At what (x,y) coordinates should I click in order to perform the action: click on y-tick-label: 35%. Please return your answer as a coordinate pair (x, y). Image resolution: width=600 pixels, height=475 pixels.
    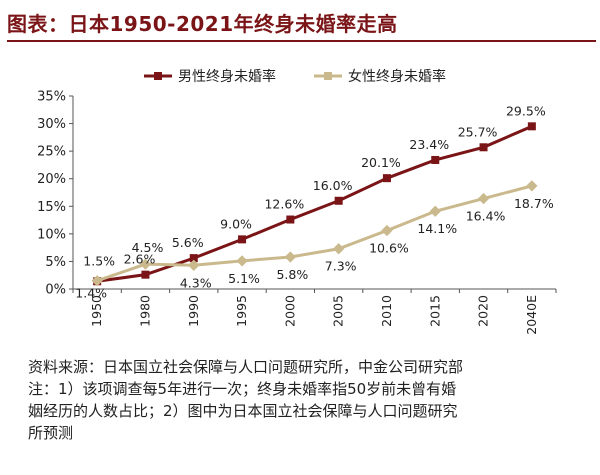
    Looking at the image, I should click on (51, 97).